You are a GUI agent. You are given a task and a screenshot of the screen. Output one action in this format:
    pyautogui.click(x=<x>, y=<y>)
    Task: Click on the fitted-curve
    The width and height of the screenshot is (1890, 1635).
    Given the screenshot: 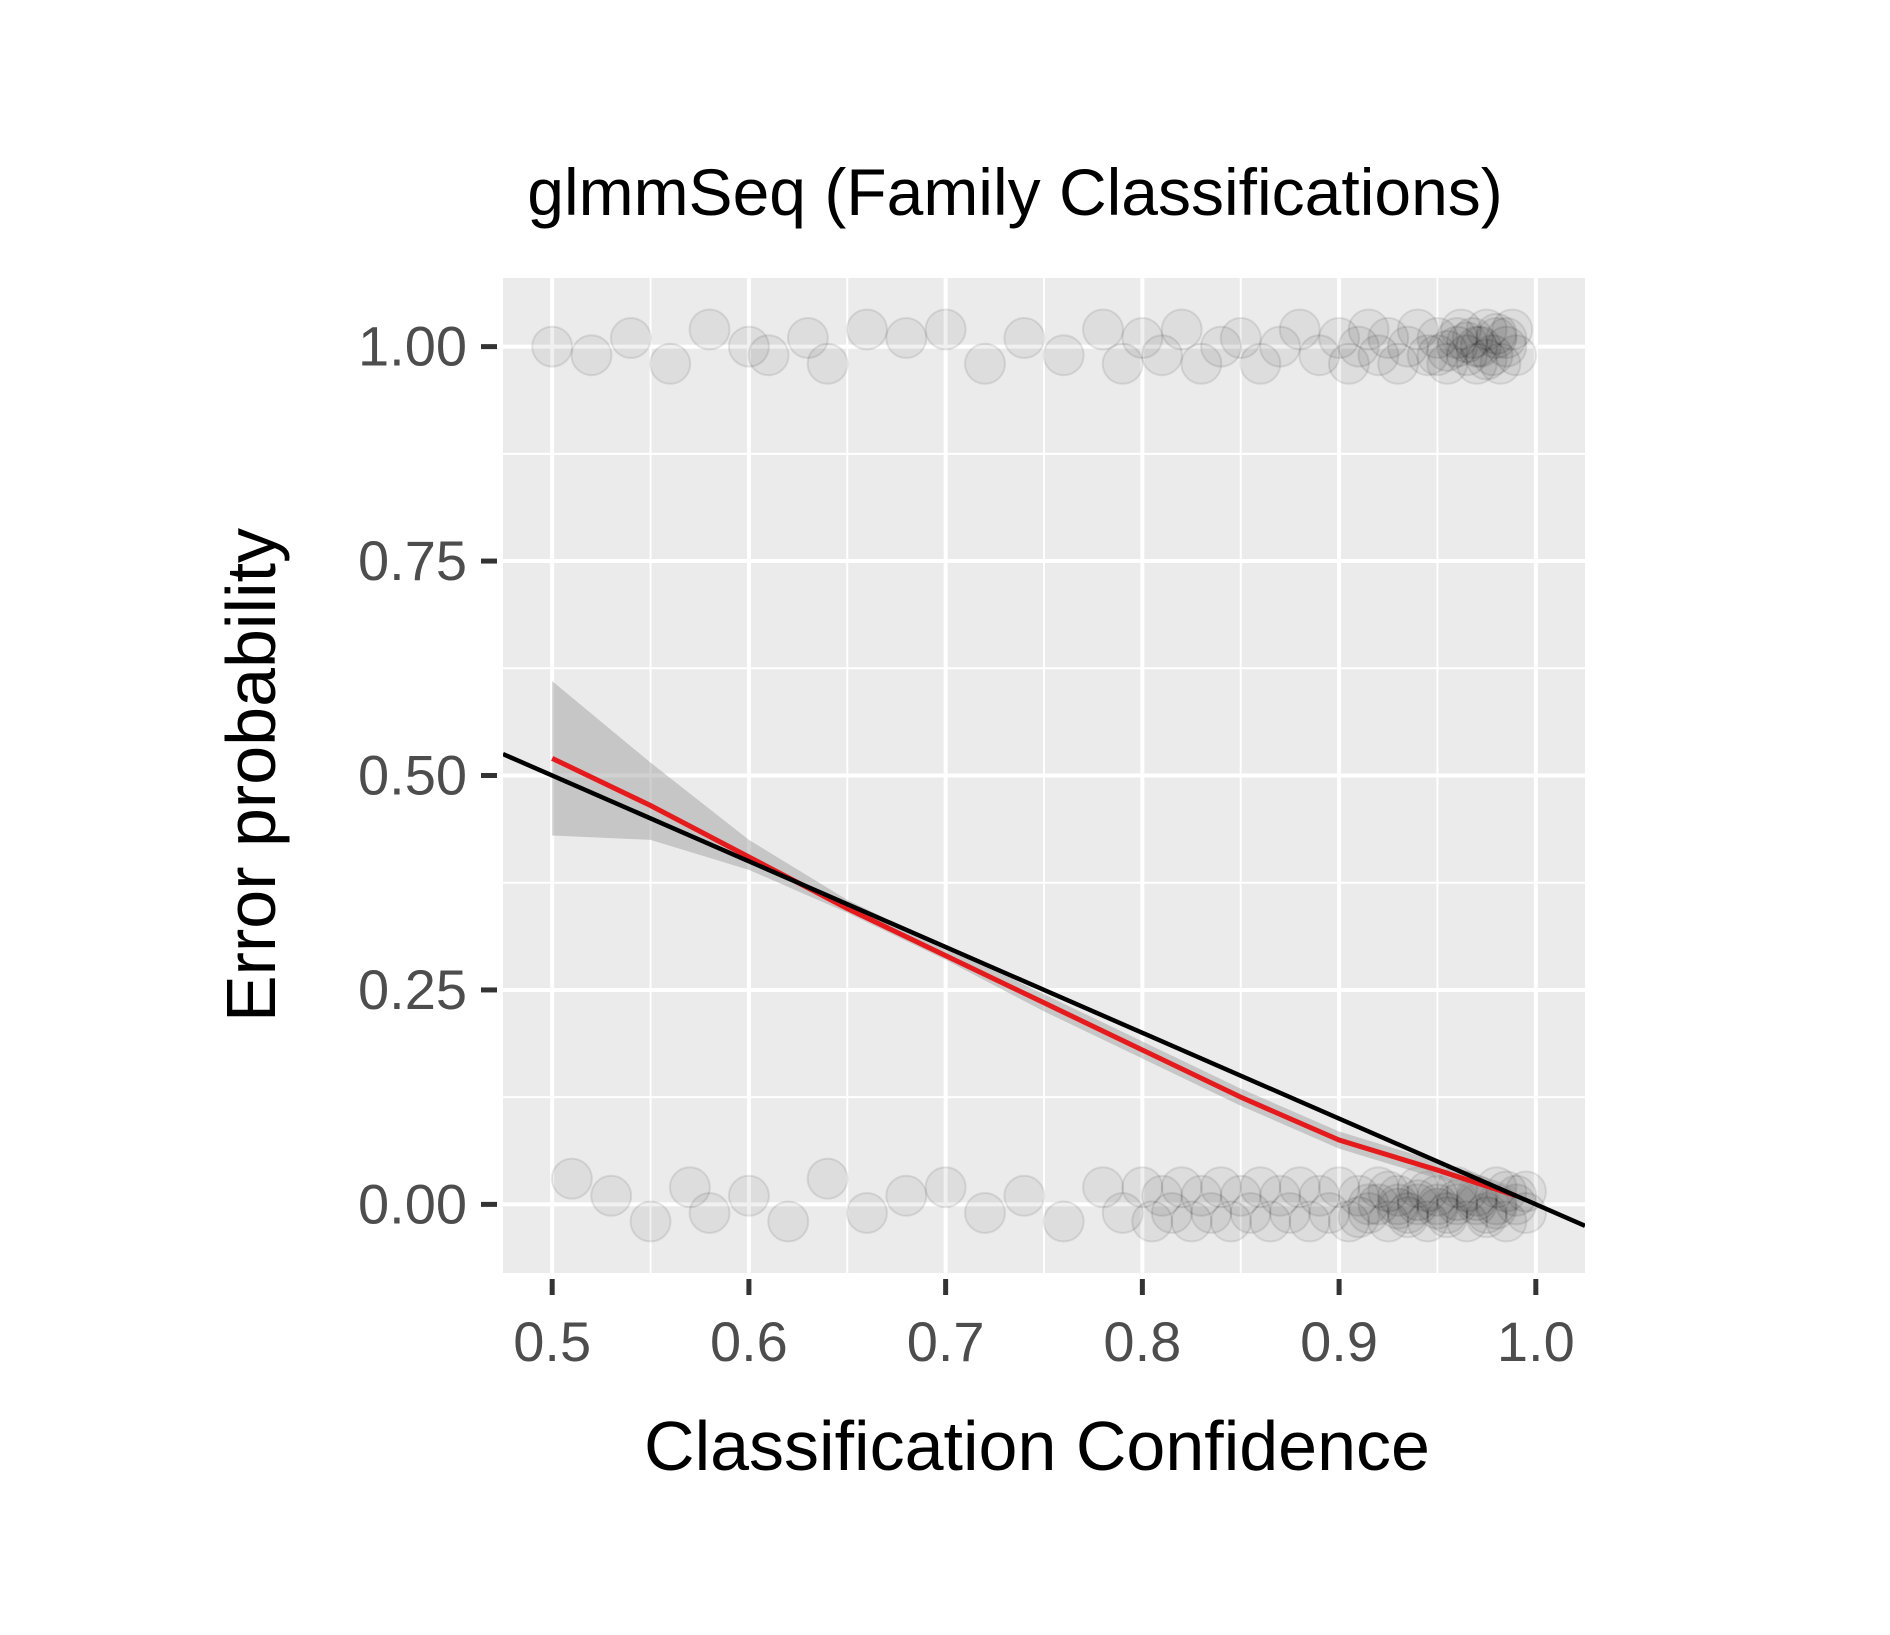 What is the action you would take?
    pyautogui.click(x=1034, y=977)
    